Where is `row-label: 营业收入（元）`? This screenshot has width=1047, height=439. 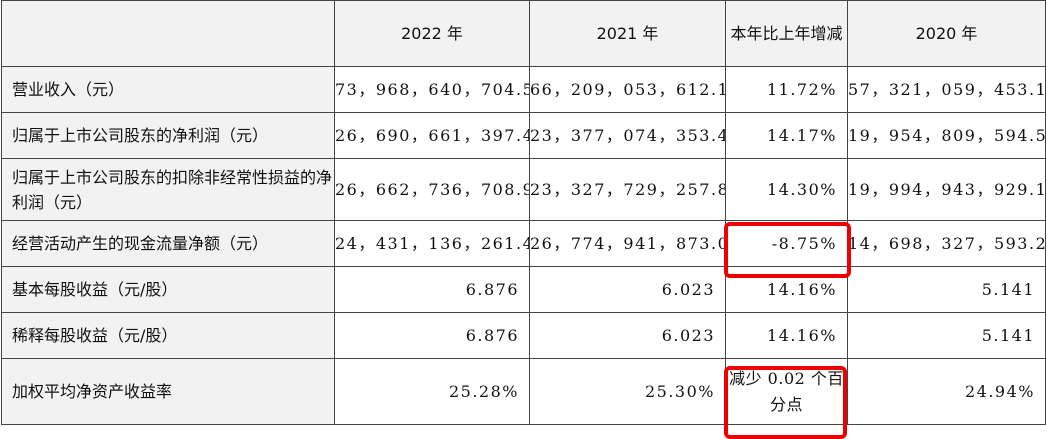
row-label: 营业收入（元） is located at coordinates (168, 89).